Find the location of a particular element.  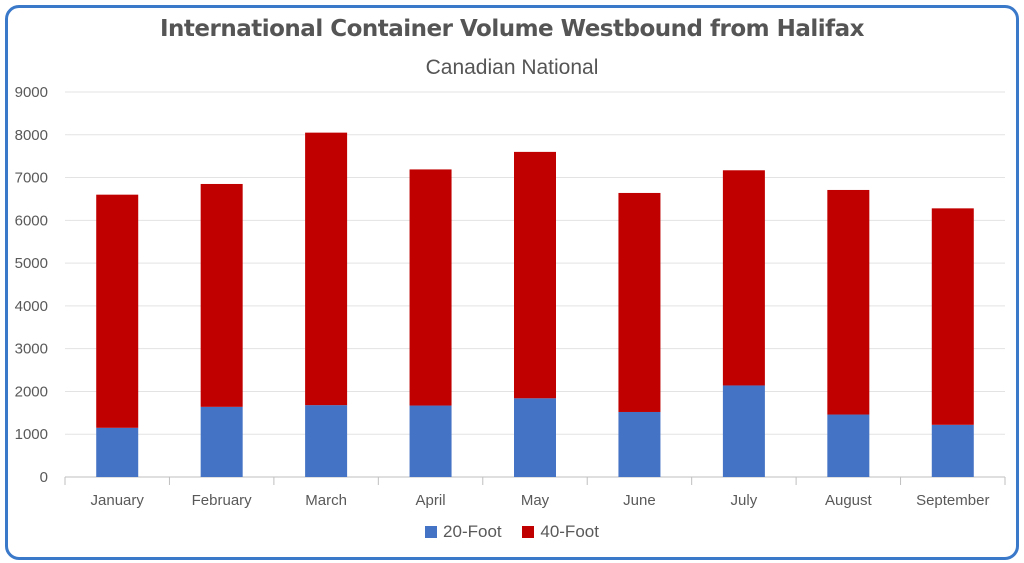

x-tick-label: January is located at coordinates (118, 500).